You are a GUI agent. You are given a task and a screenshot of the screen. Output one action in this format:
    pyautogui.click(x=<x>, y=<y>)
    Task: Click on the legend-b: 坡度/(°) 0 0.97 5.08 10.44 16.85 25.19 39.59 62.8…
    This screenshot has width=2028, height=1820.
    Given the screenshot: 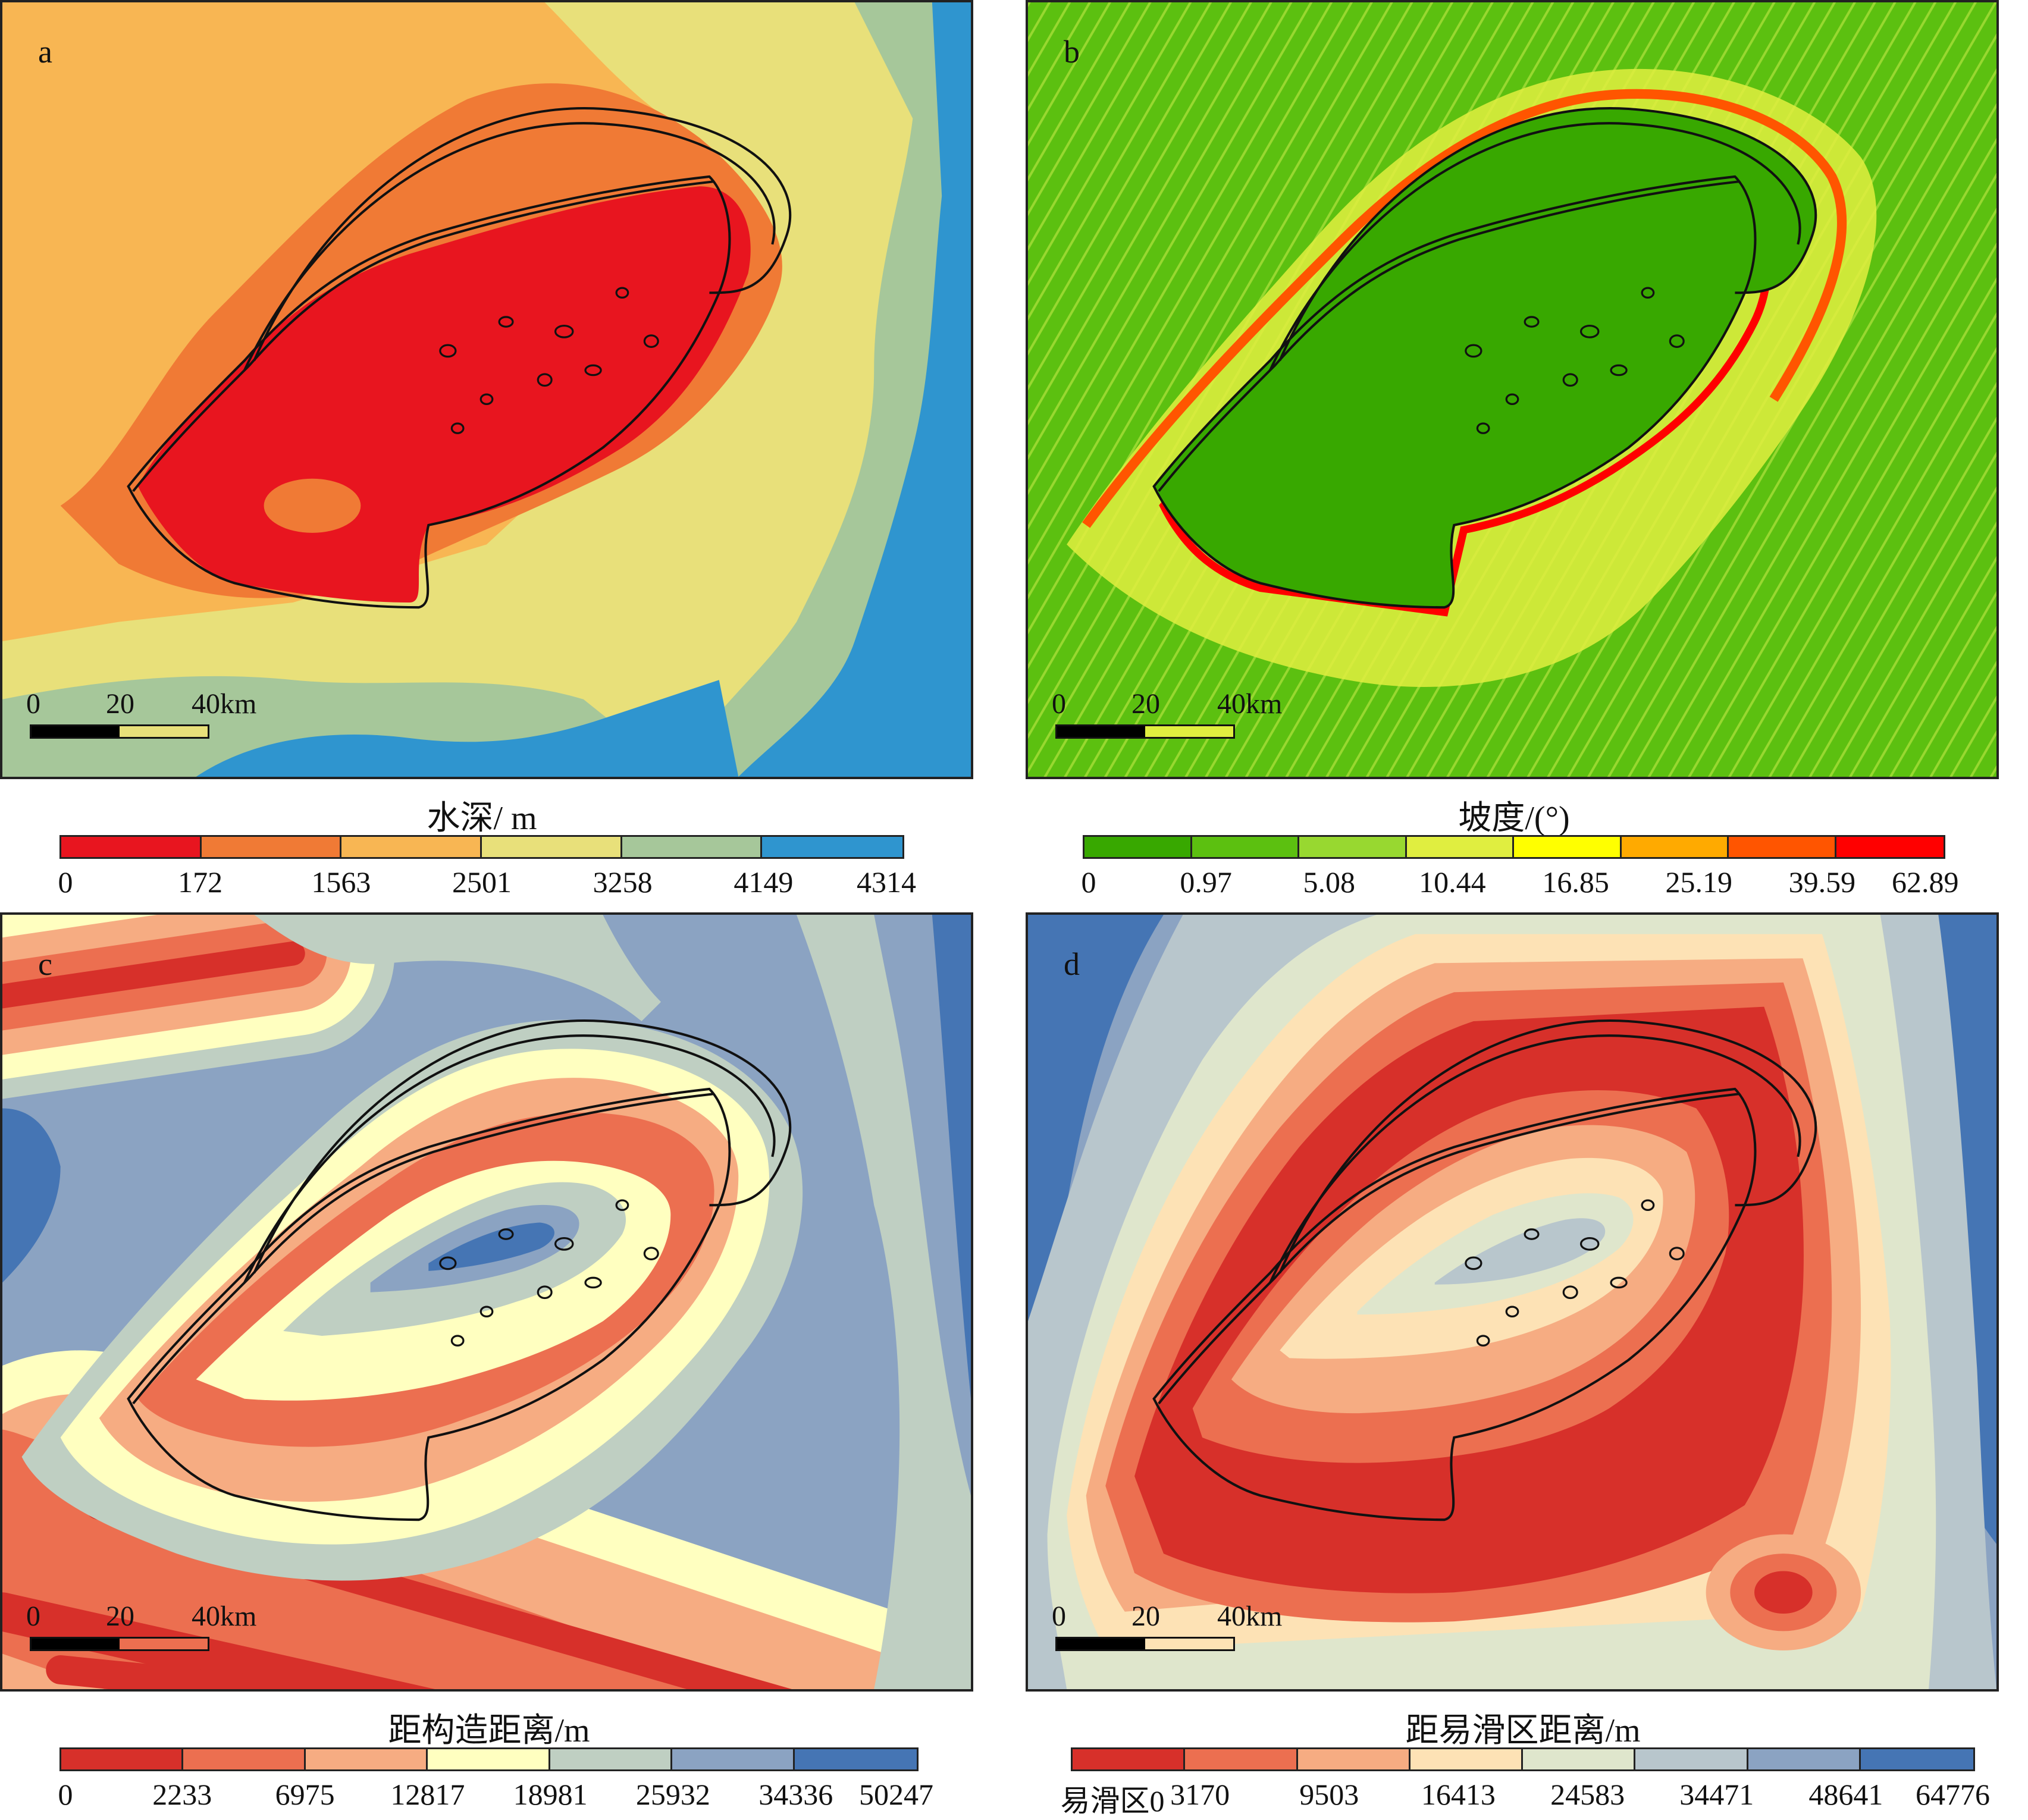 What is the action you would take?
    pyautogui.click(x=1520, y=847)
    